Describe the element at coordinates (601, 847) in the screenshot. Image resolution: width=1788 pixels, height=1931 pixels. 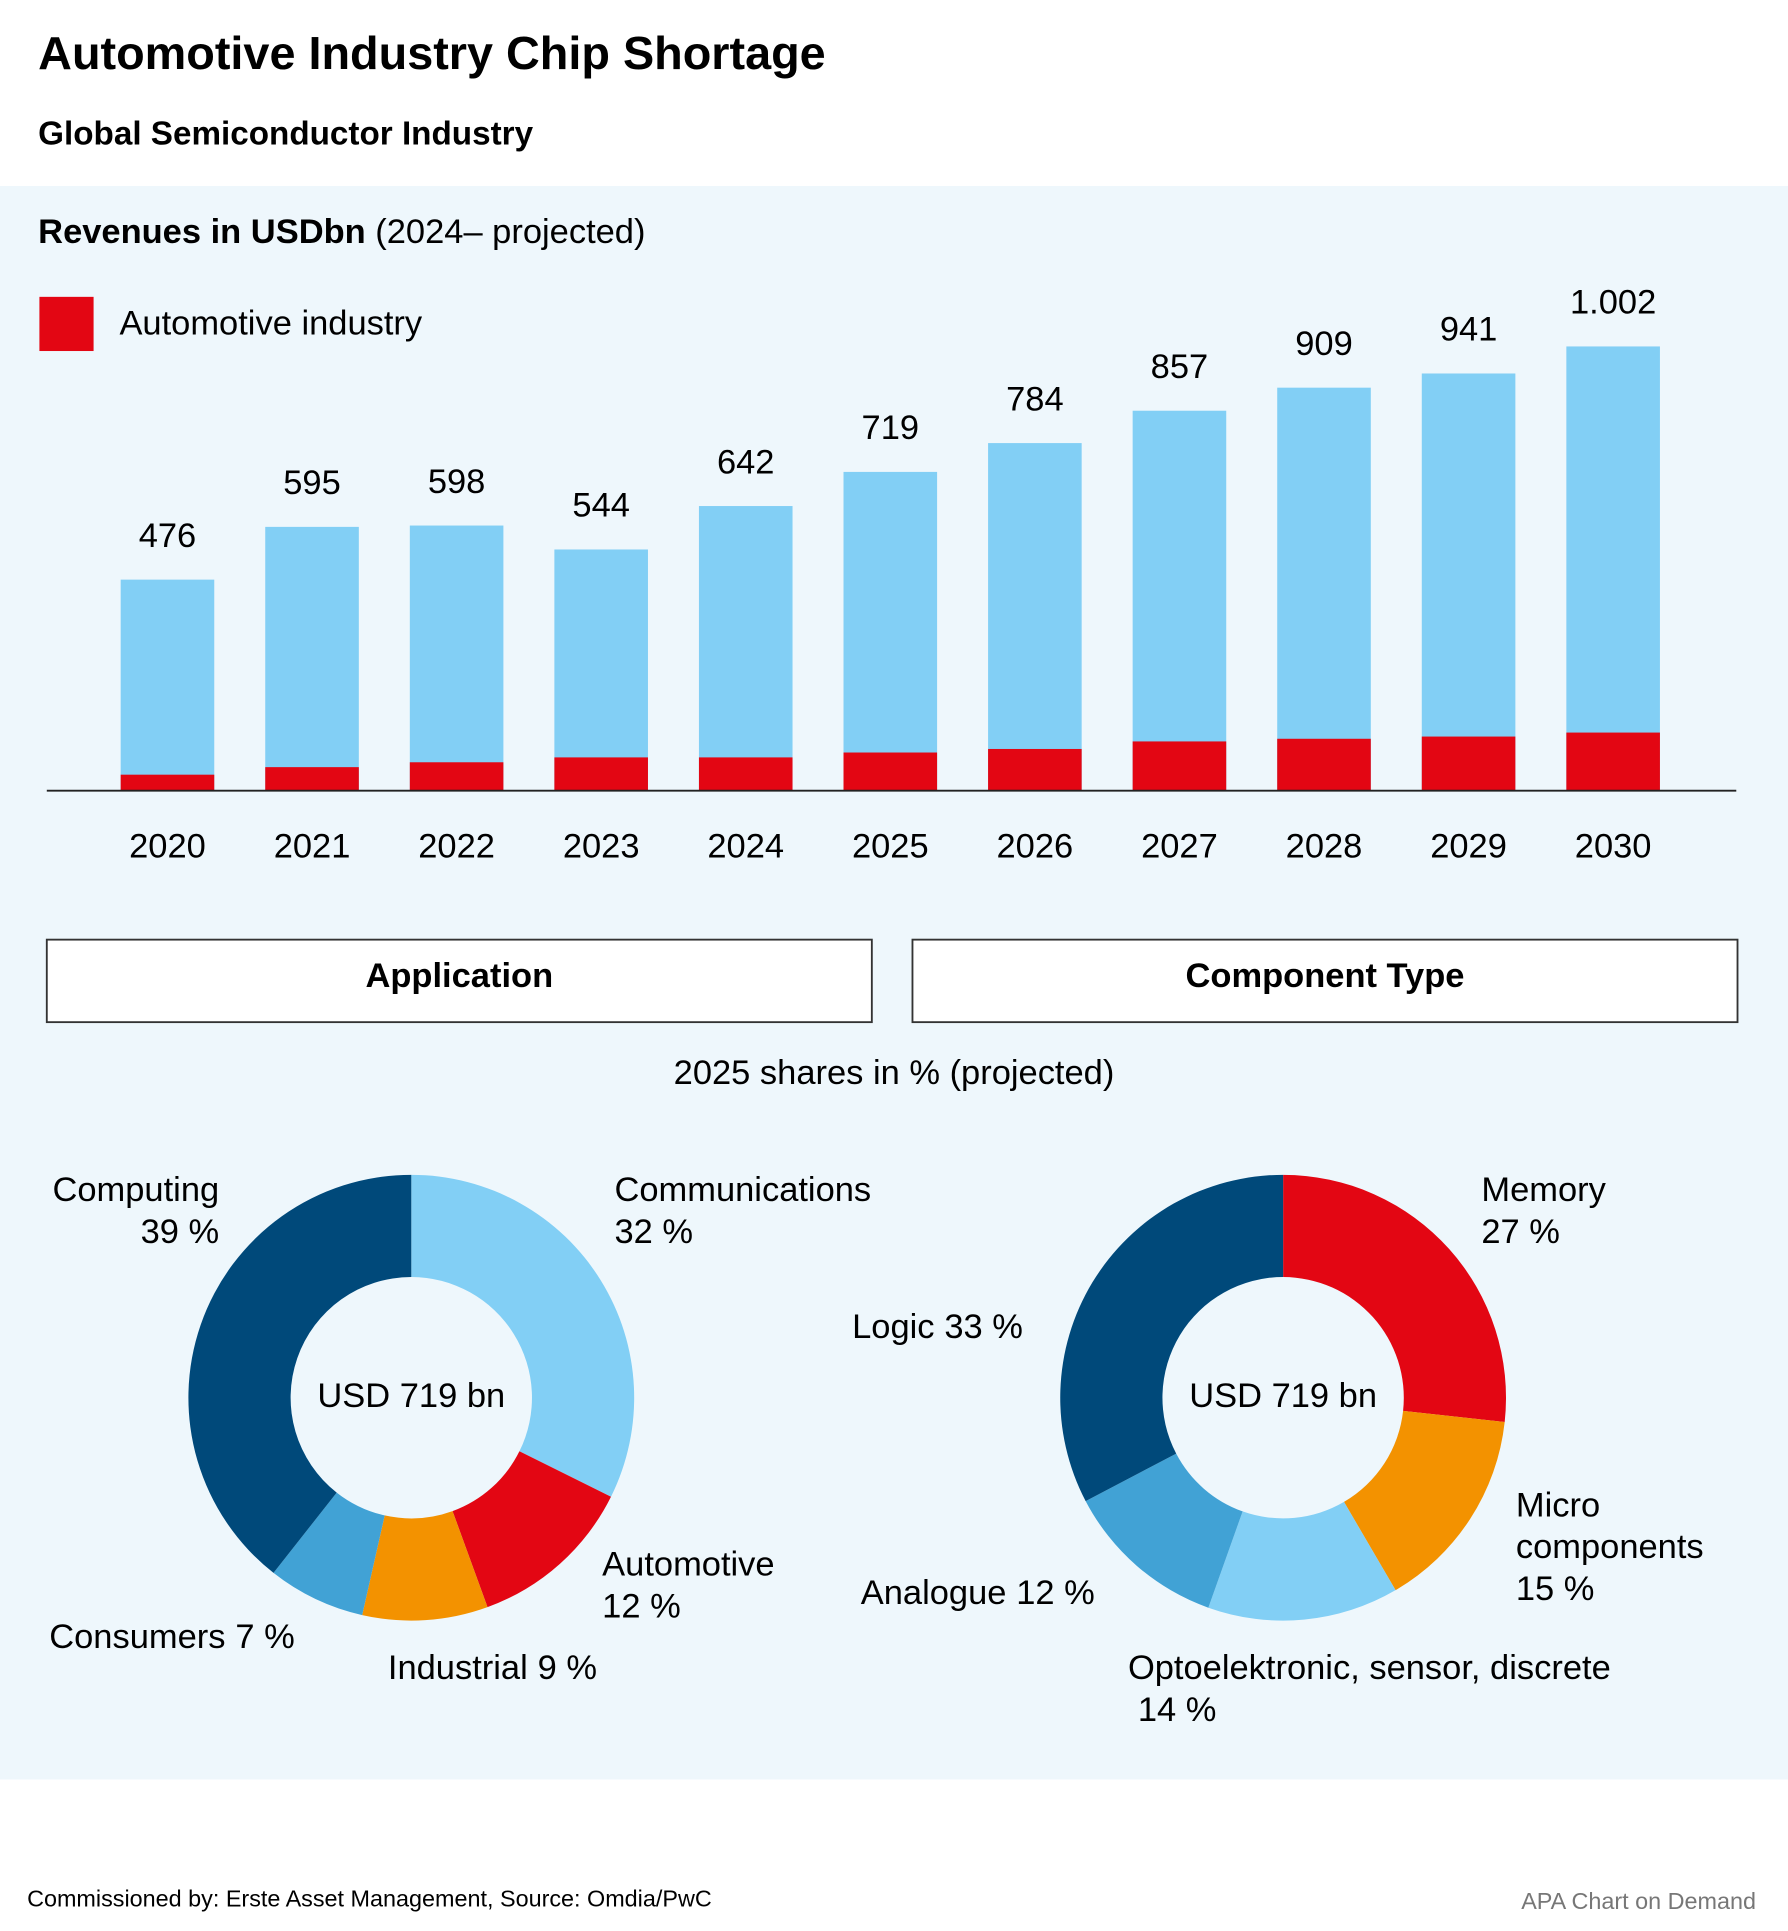
I see `x-tick-label: 2023` at that location.